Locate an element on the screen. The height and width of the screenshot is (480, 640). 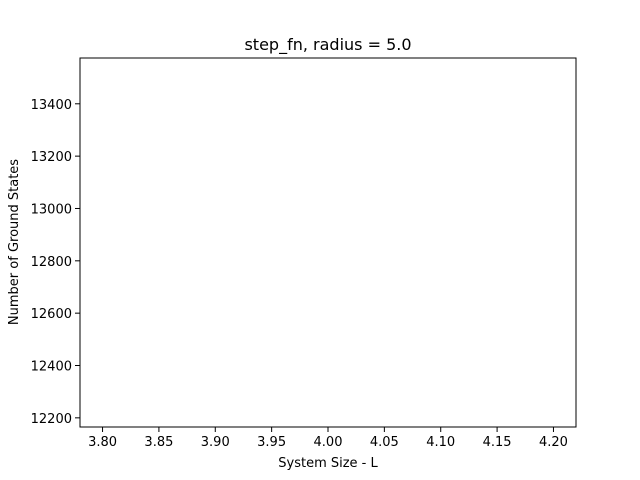
x-tick-label: 4.05 is located at coordinates (384, 442).